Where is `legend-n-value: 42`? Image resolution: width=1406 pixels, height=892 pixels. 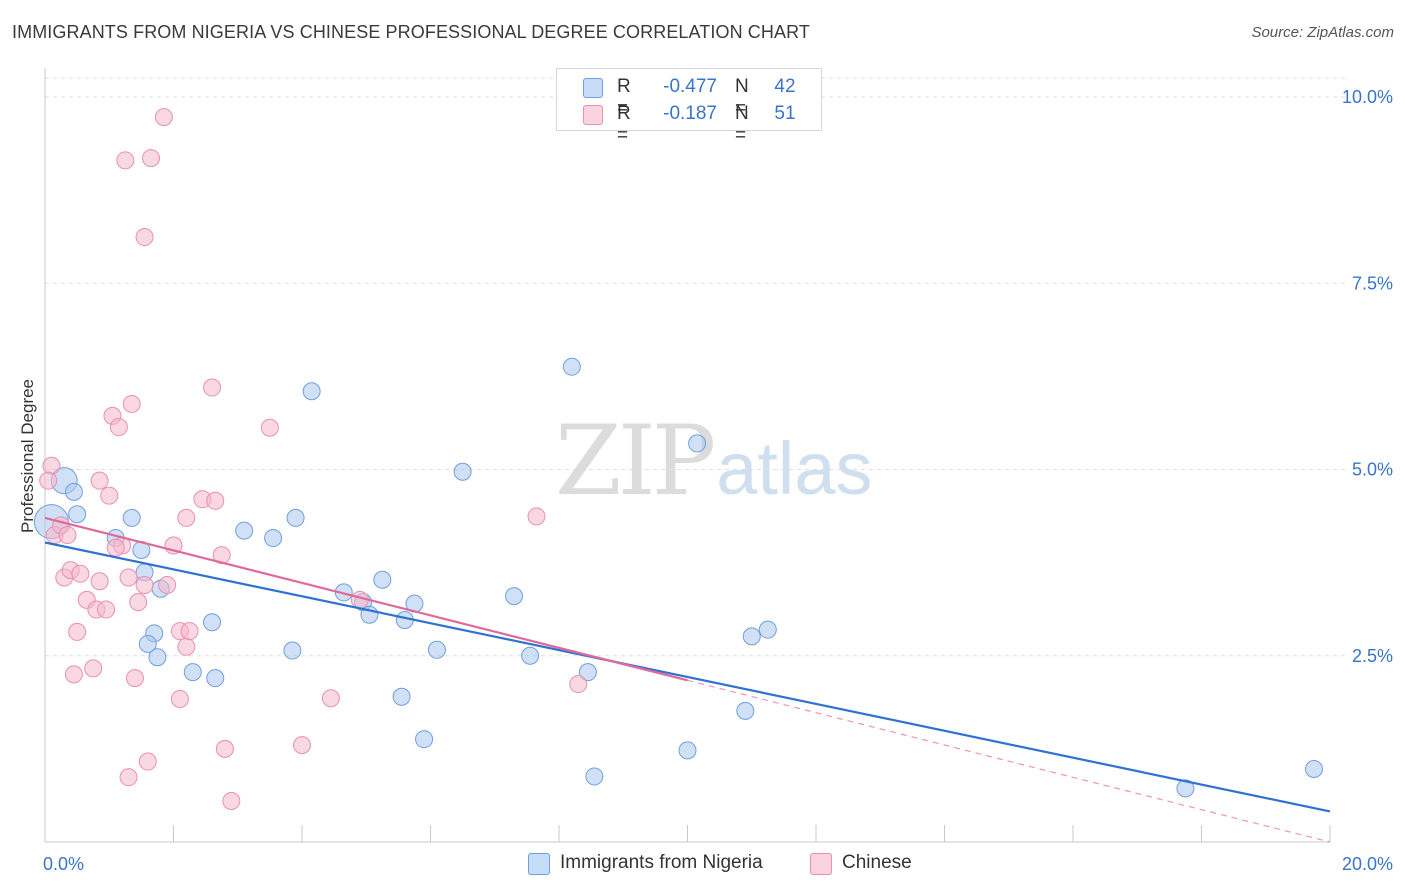
legend-n-value: 42 is located at coordinates (785, 86).